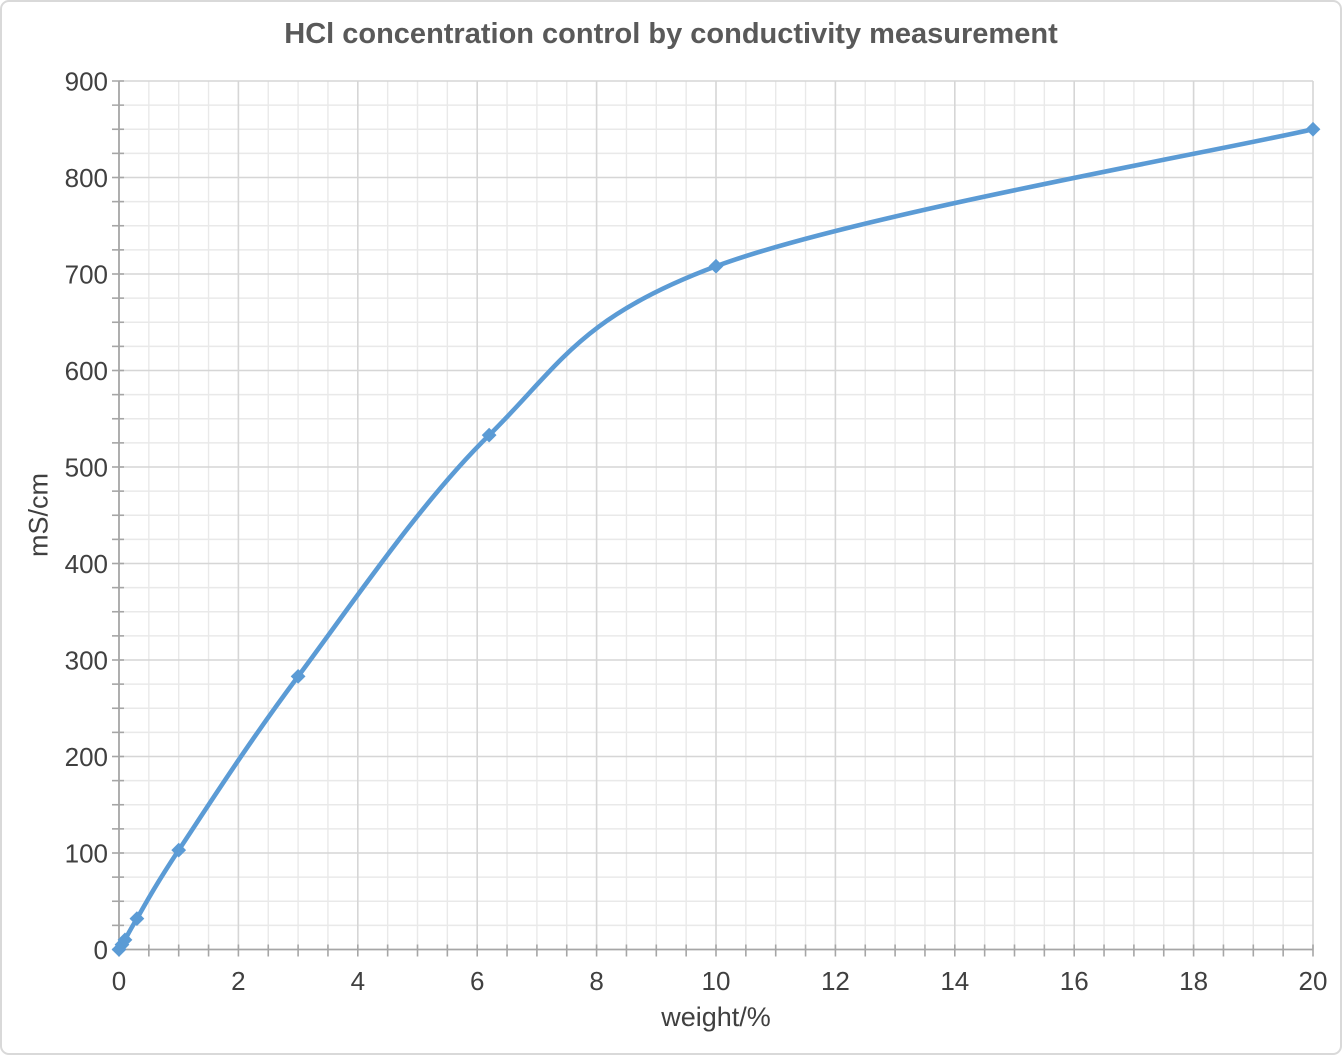  What do you see at coordinates (596, 981) in the screenshot?
I see `x-tick-label: 8` at bounding box center [596, 981].